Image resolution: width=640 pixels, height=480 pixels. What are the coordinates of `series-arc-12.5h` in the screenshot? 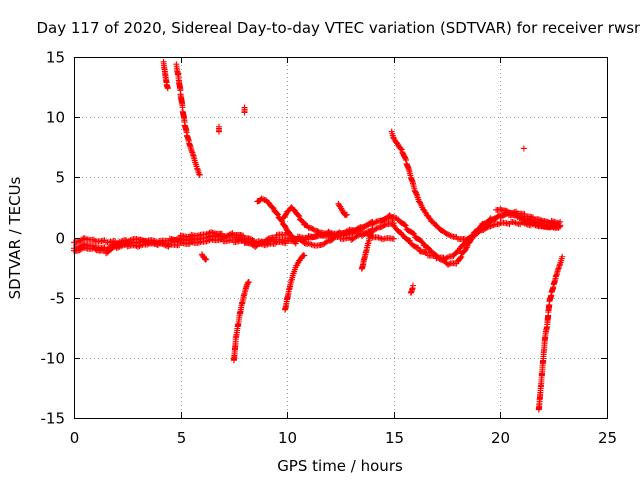 It's located at (342, 209).